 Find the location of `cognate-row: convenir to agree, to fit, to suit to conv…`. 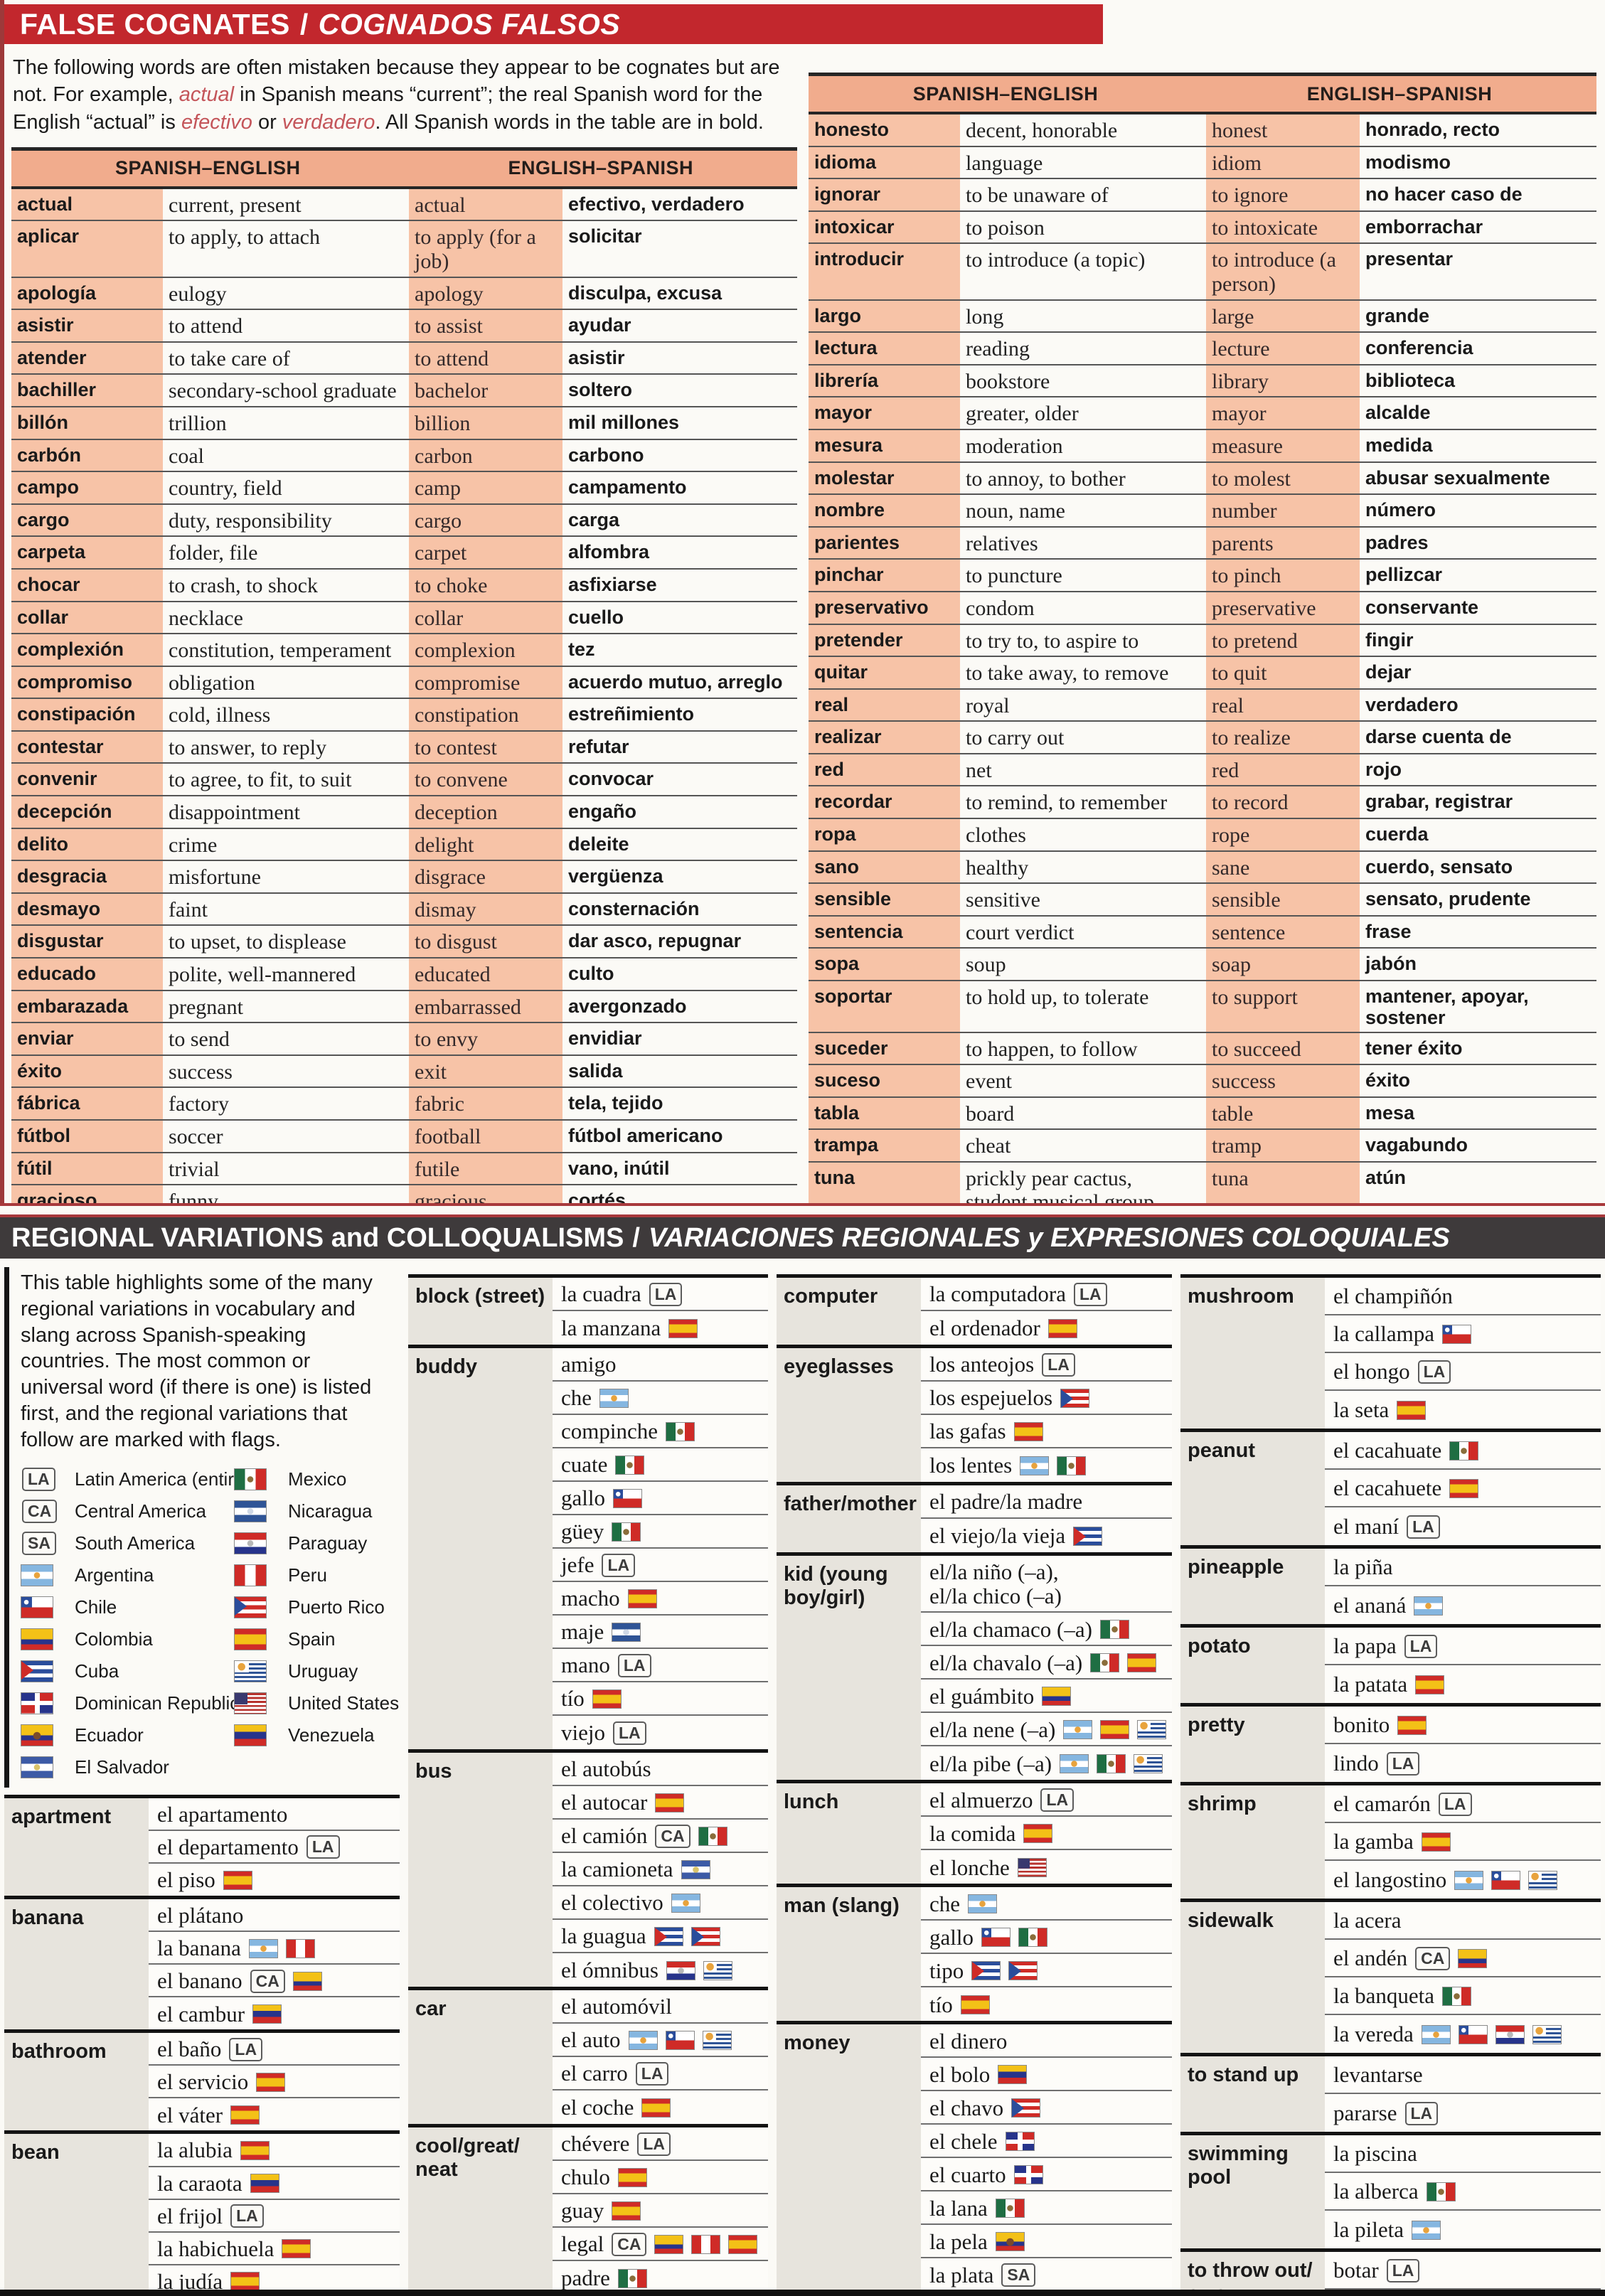

cognate-row: convenir to agree, to fit, to suit to conv… is located at coordinates (404, 780).